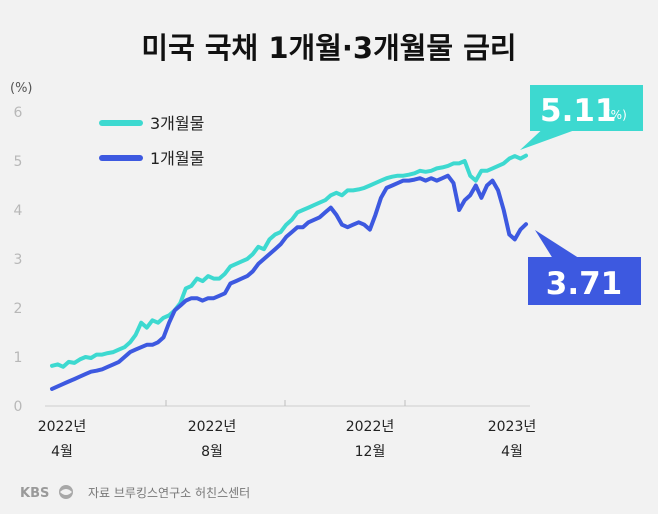 This screenshot has height=514, width=658. I want to click on kbs-logo-icon-mark, so click(66, 492).